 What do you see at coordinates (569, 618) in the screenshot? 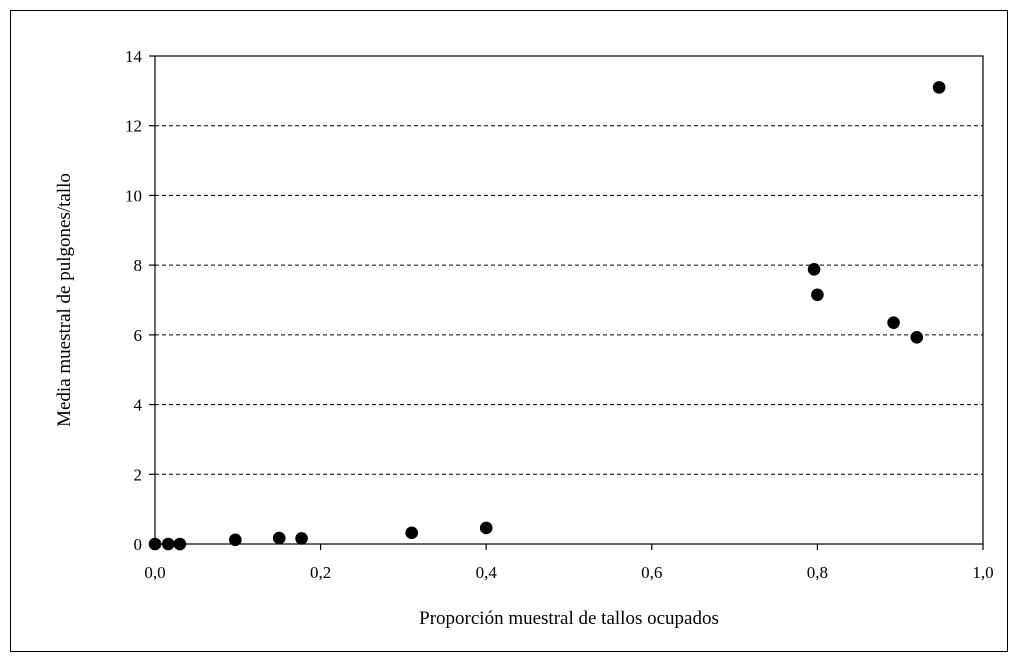
I see `x-axis-title: Proporción muestral de tallos ocupados` at bounding box center [569, 618].